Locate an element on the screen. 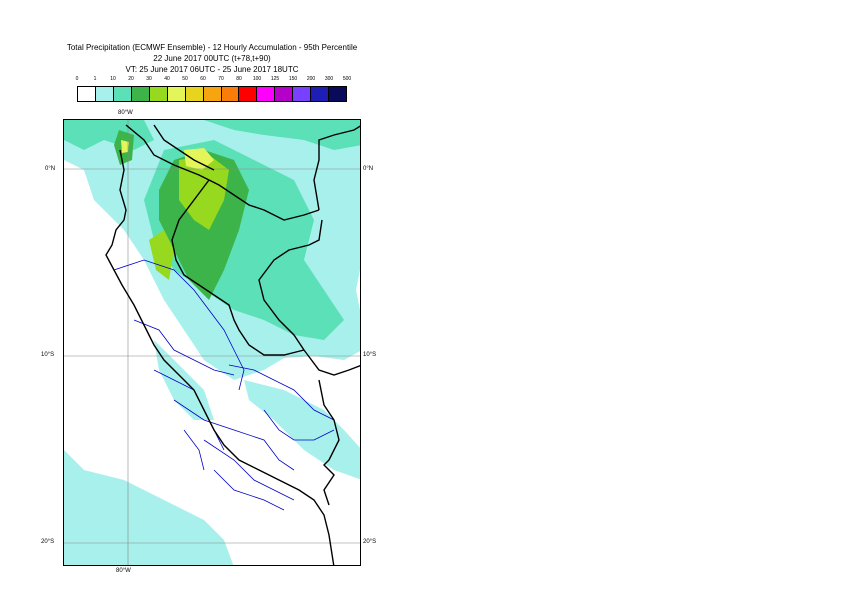 The width and height of the screenshot is (842, 596). legend-label: 200 is located at coordinates (311, 79).